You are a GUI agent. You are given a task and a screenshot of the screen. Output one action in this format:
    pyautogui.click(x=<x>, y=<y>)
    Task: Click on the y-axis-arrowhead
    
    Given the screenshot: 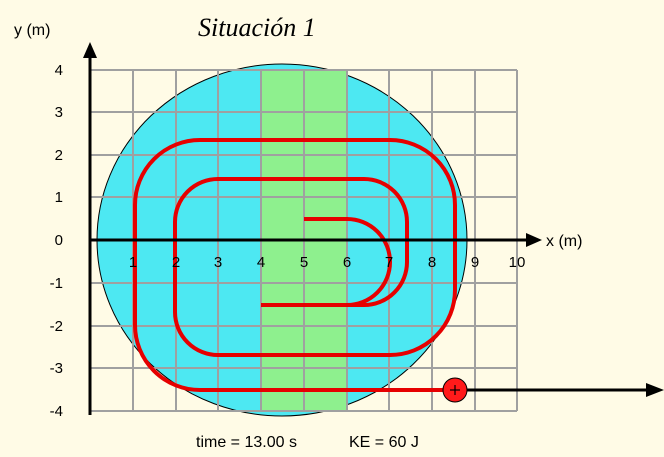 What is the action you would take?
    pyautogui.click(x=90, y=50)
    